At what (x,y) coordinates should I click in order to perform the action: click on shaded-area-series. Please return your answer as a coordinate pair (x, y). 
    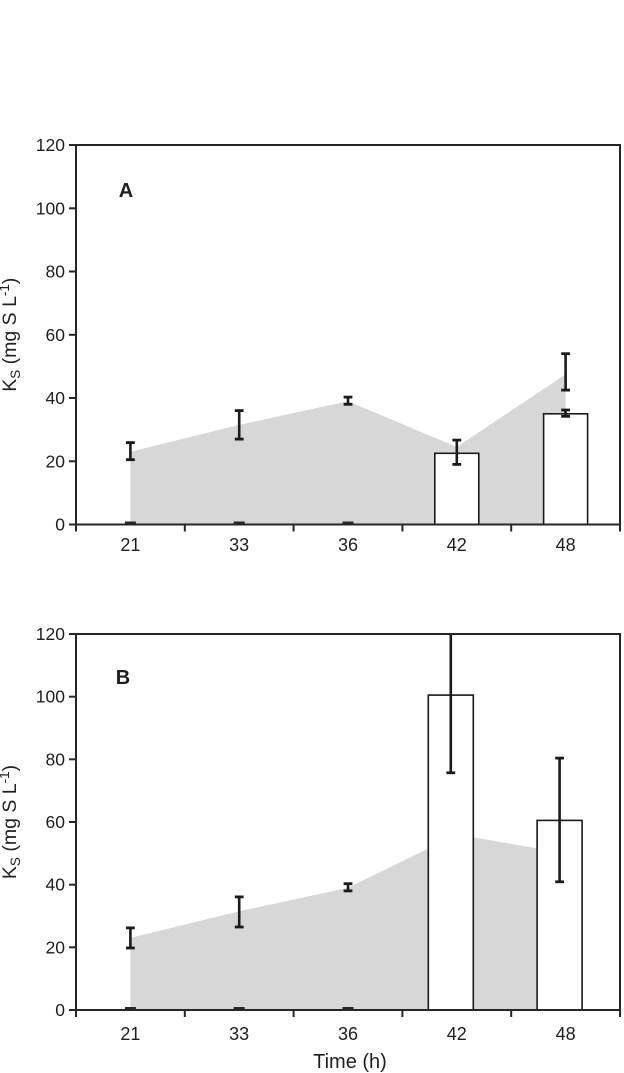
    Looking at the image, I should click on (348, 922).